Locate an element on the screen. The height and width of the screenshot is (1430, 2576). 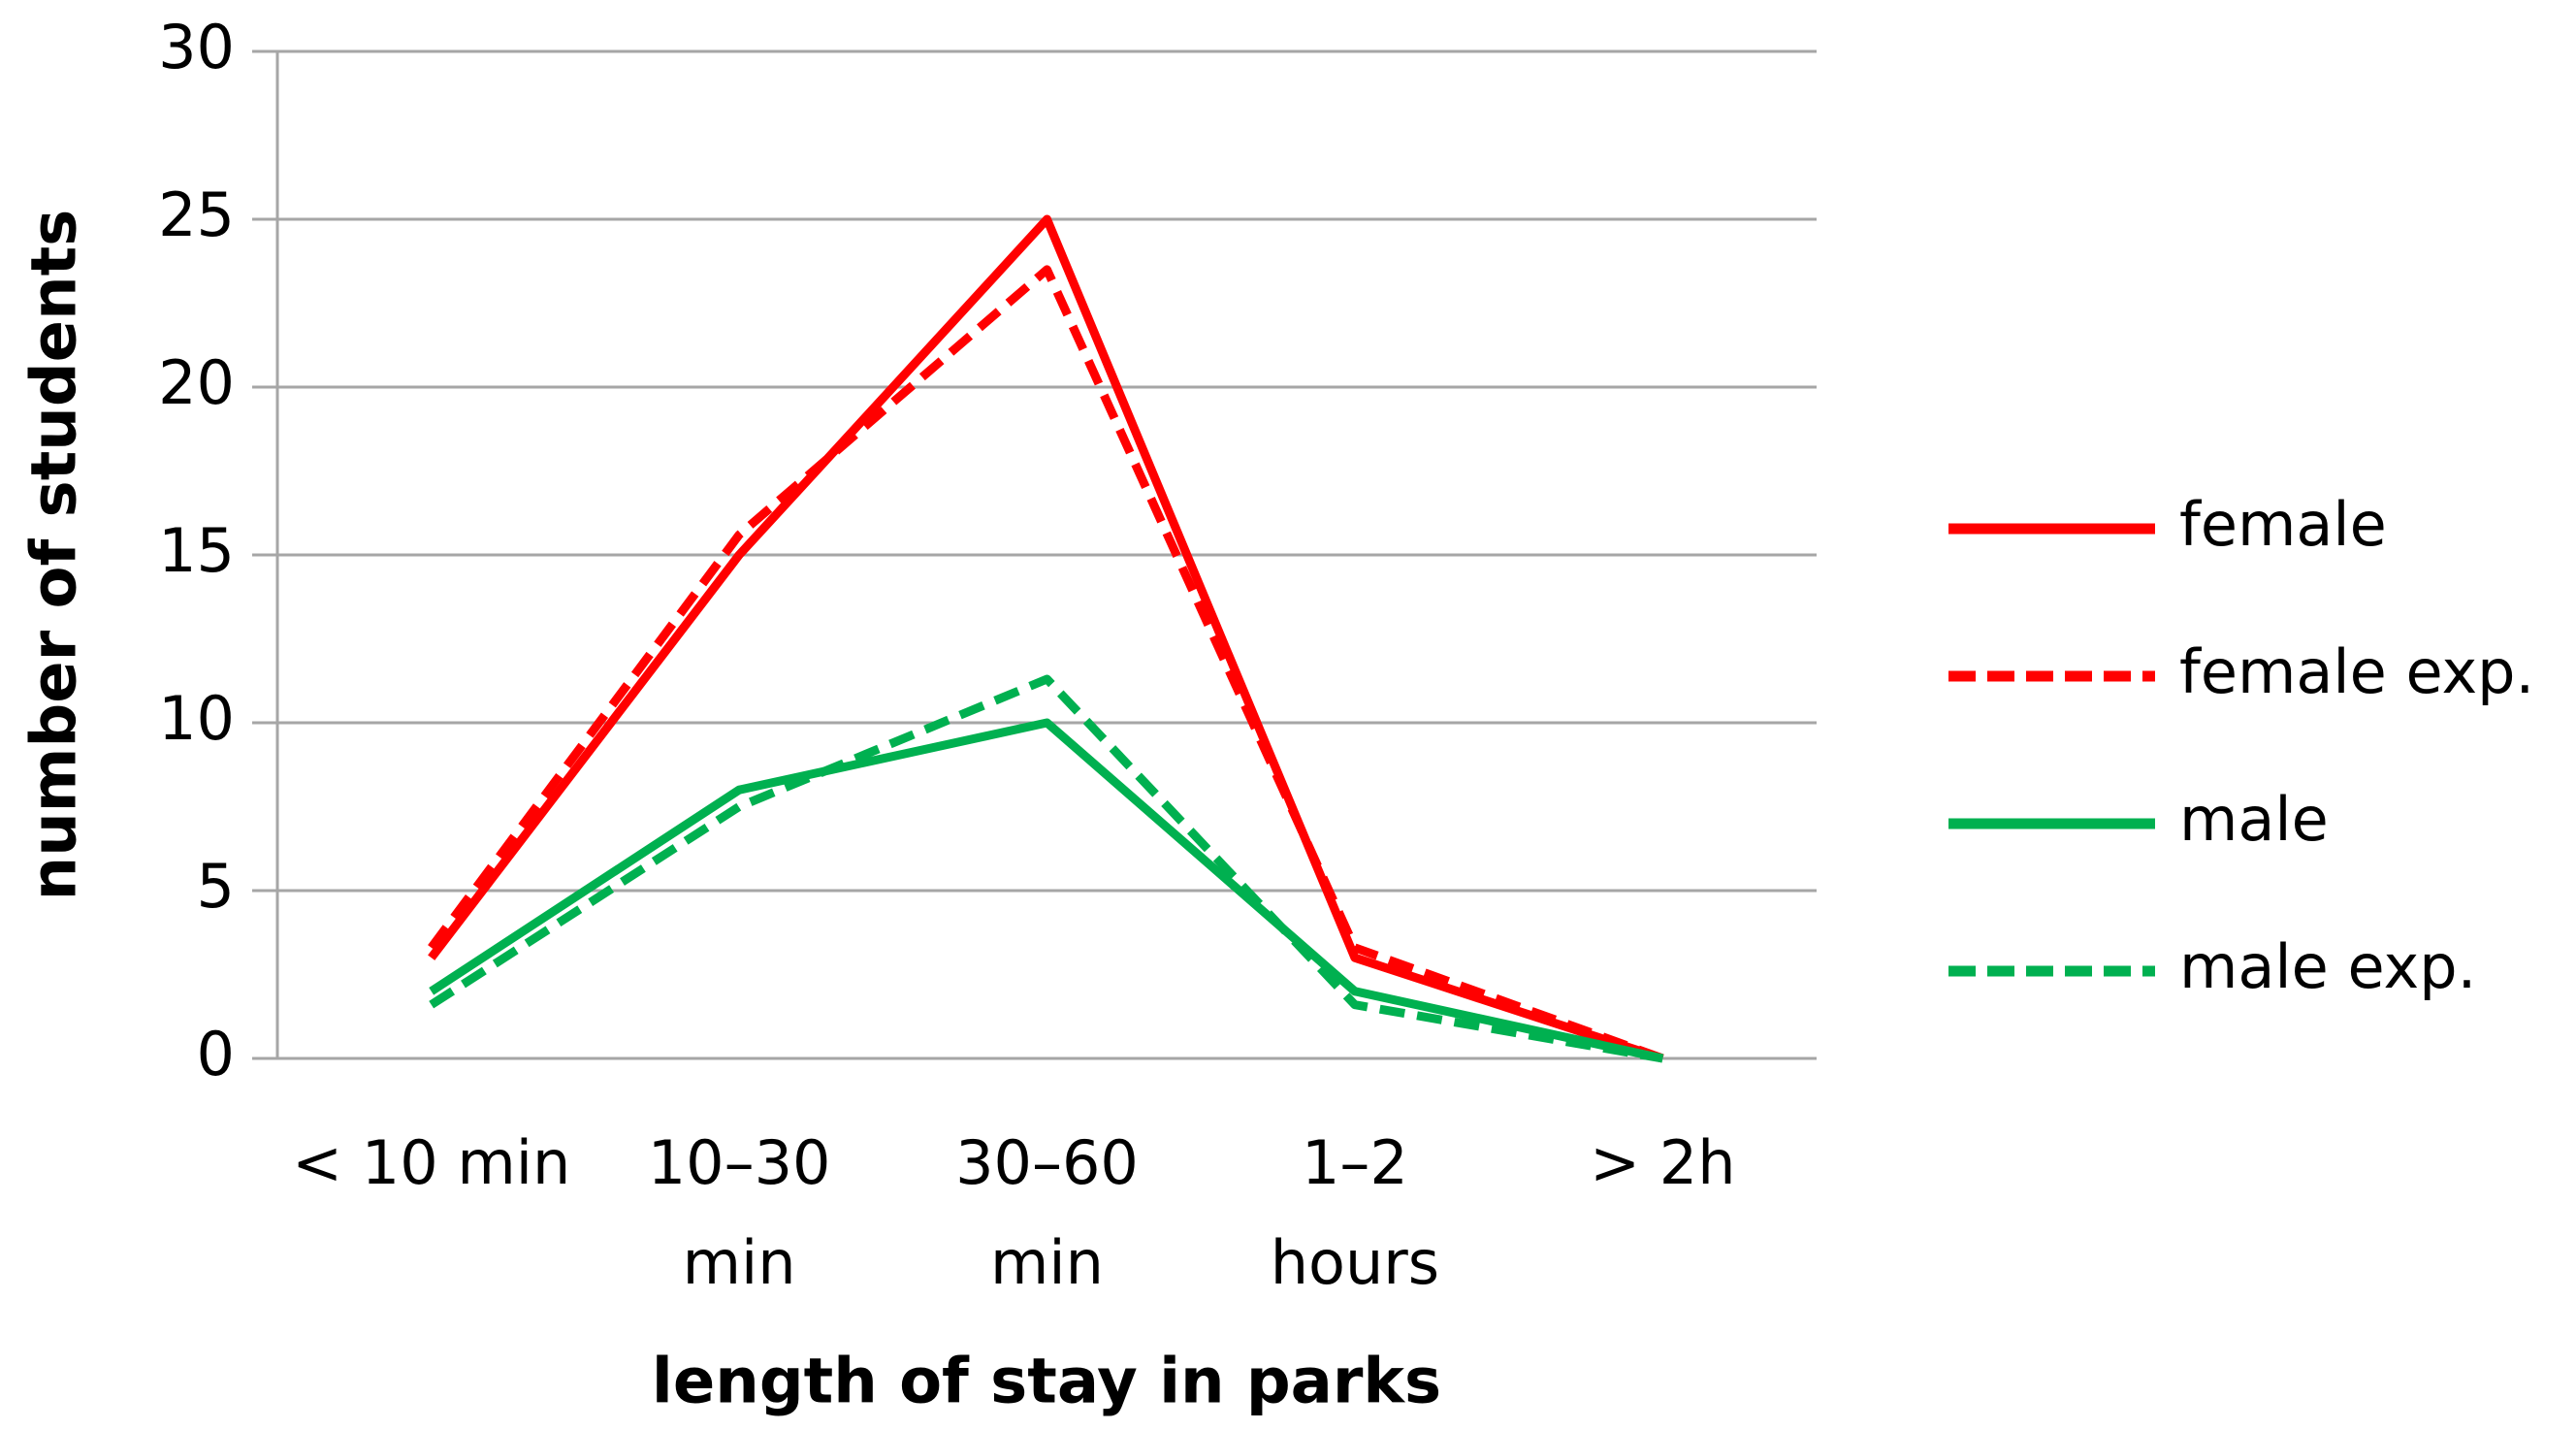
x-tick-label: 1–2 is located at coordinates (1355, 1162).